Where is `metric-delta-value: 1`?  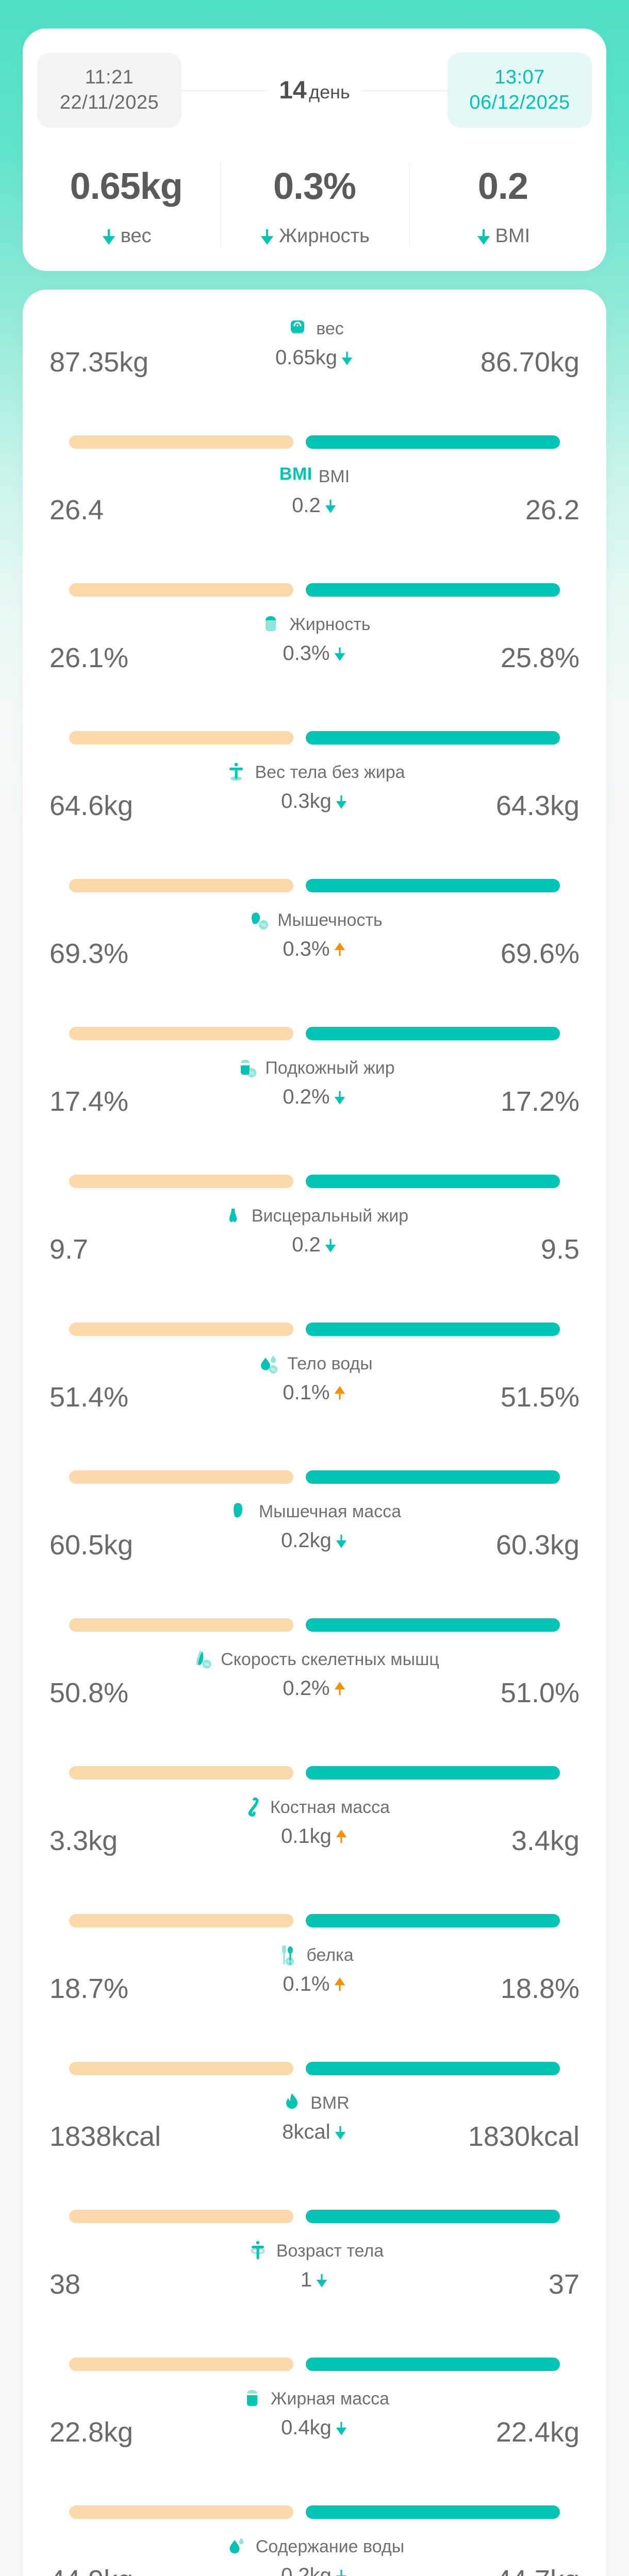 metric-delta-value: 1 is located at coordinates (306, 2280).